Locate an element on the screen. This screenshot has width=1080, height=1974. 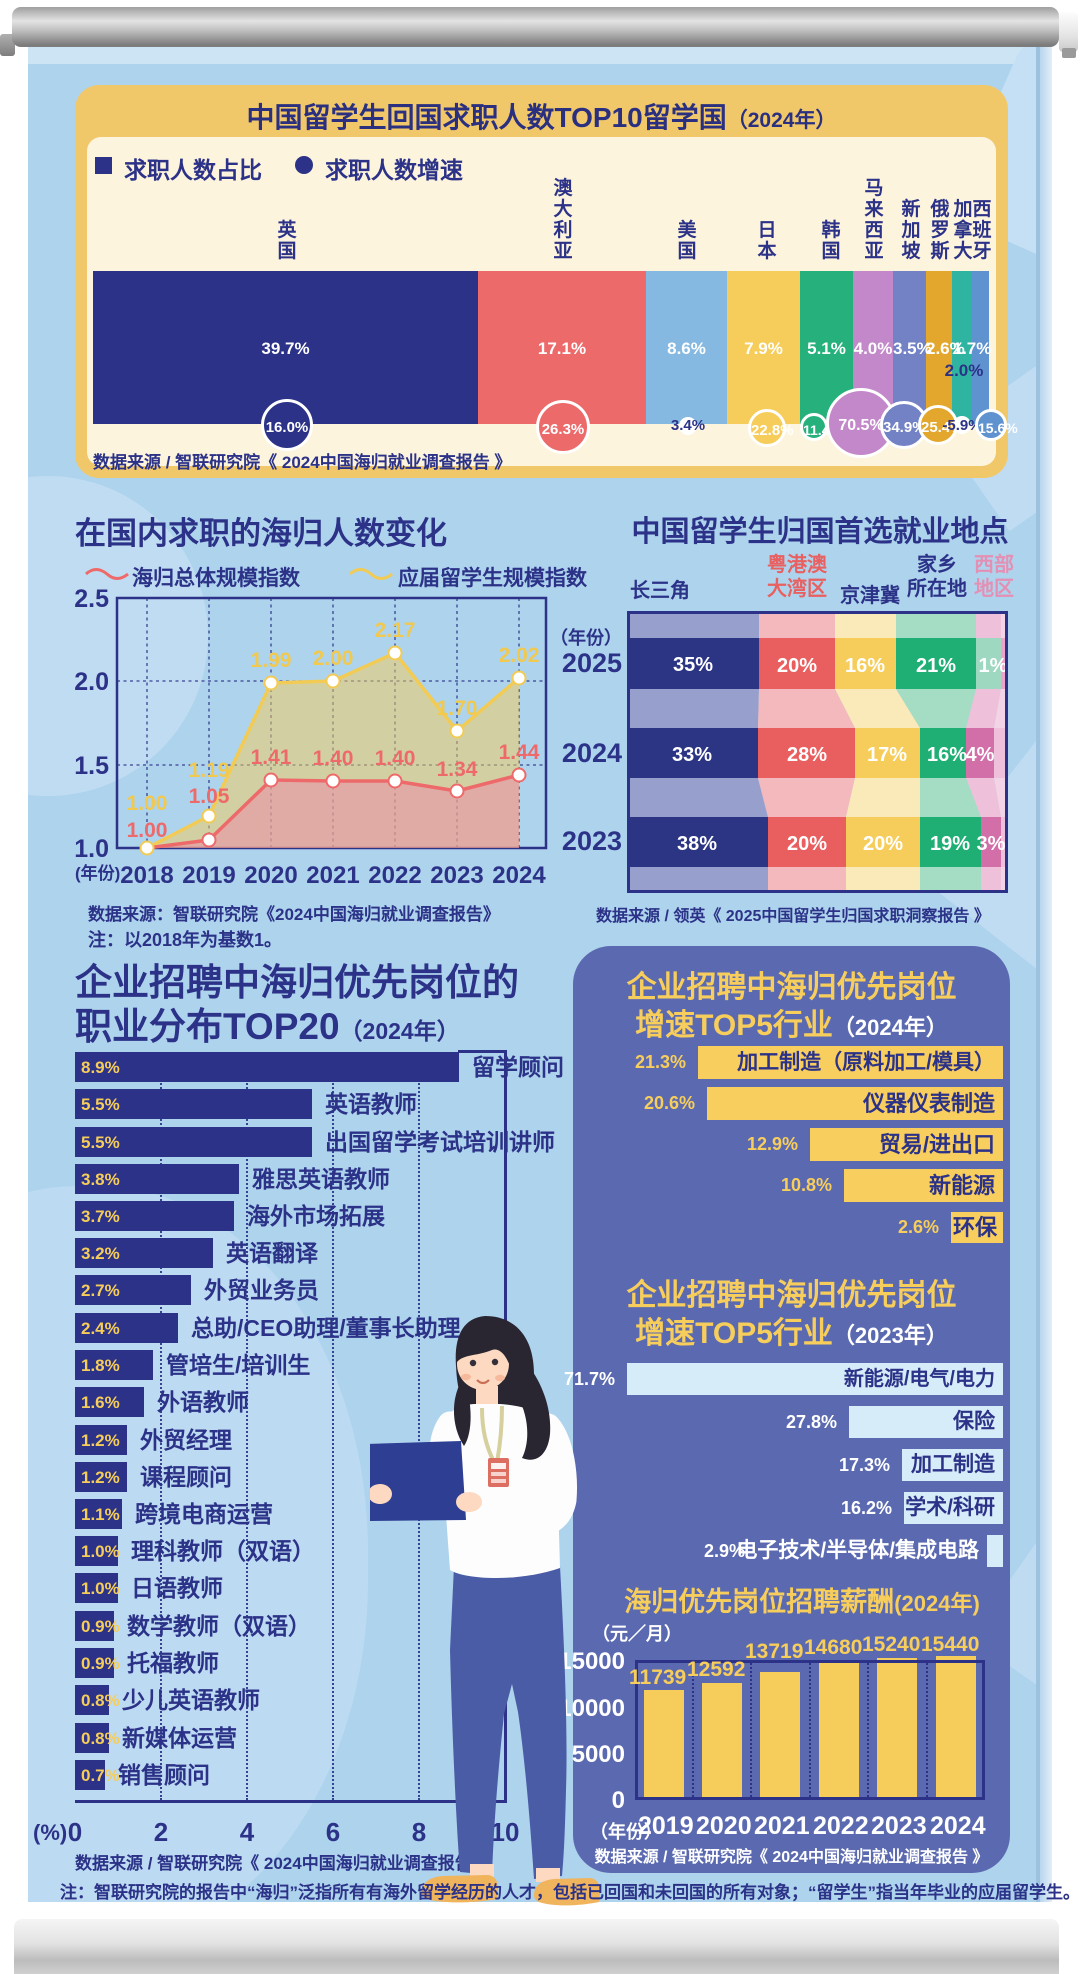
svg-text: 1.19 is located at coordinates (209, 770).